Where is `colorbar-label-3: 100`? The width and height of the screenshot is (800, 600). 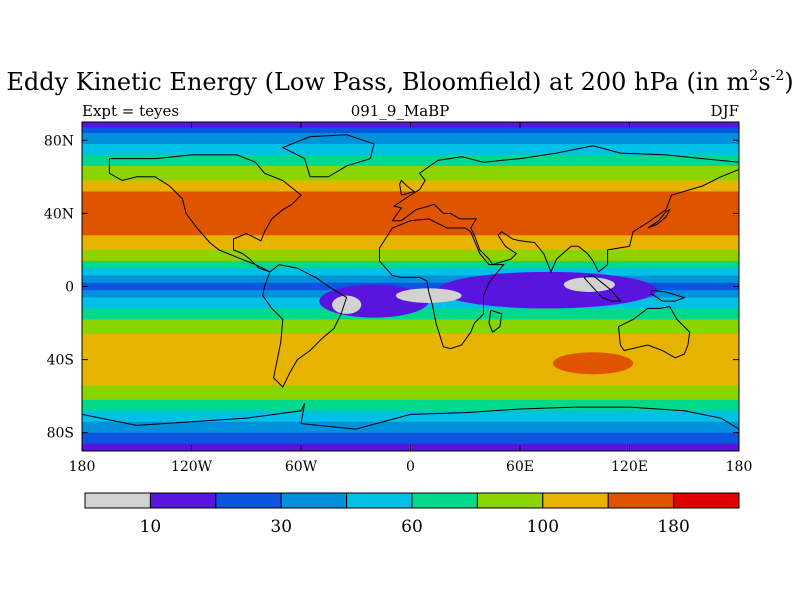 colorbar-label-3: 100 is located at coordinates (543, 527).